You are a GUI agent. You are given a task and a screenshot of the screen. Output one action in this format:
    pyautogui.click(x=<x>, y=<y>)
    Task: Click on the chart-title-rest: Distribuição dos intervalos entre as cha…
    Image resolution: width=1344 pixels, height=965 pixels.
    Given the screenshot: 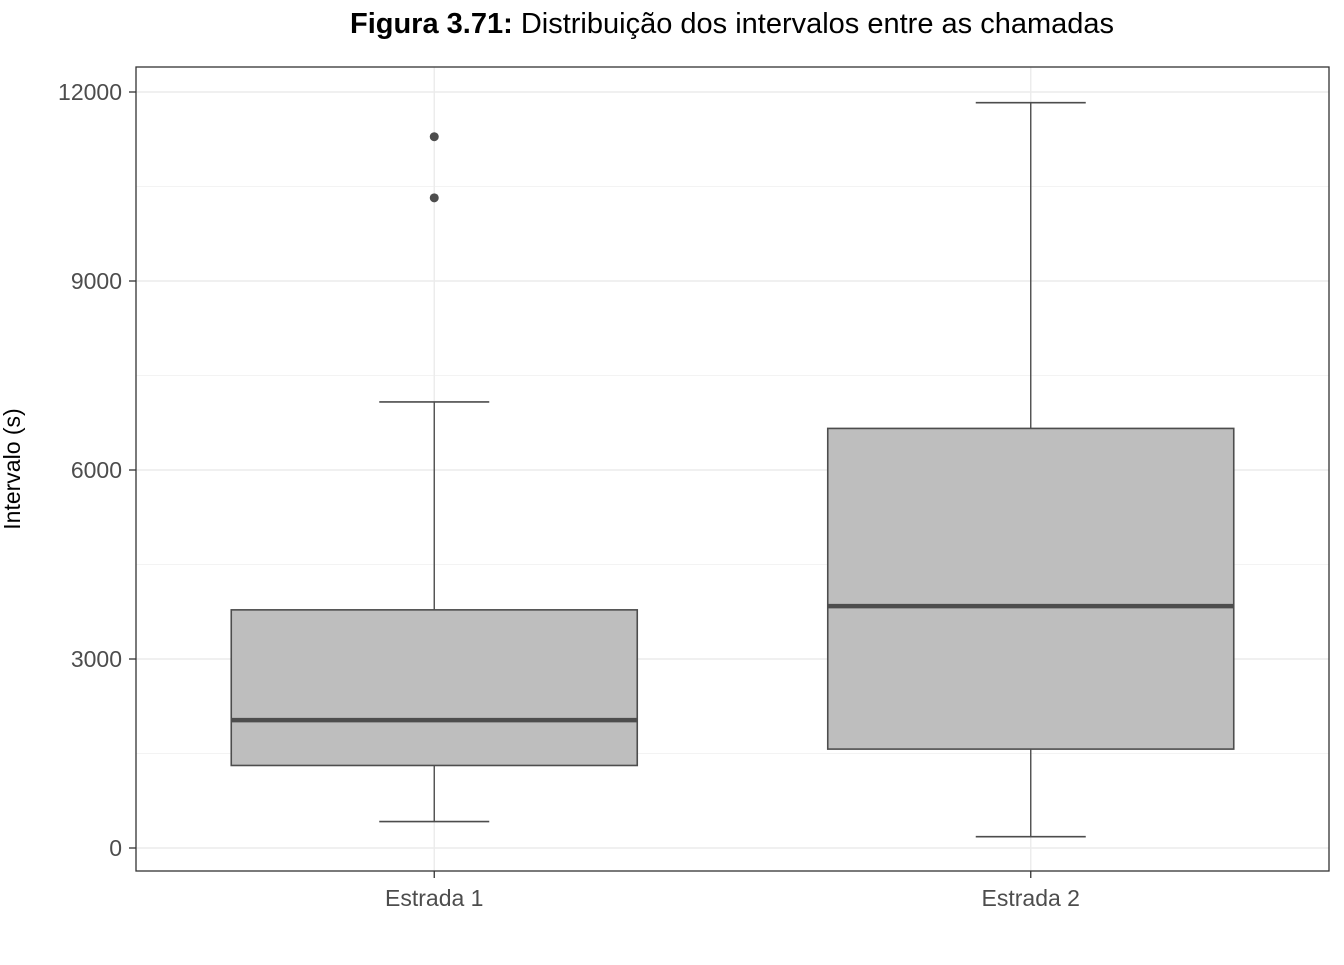 What is the action you would take?
    pyautogui.click(x=813, y=24)
    